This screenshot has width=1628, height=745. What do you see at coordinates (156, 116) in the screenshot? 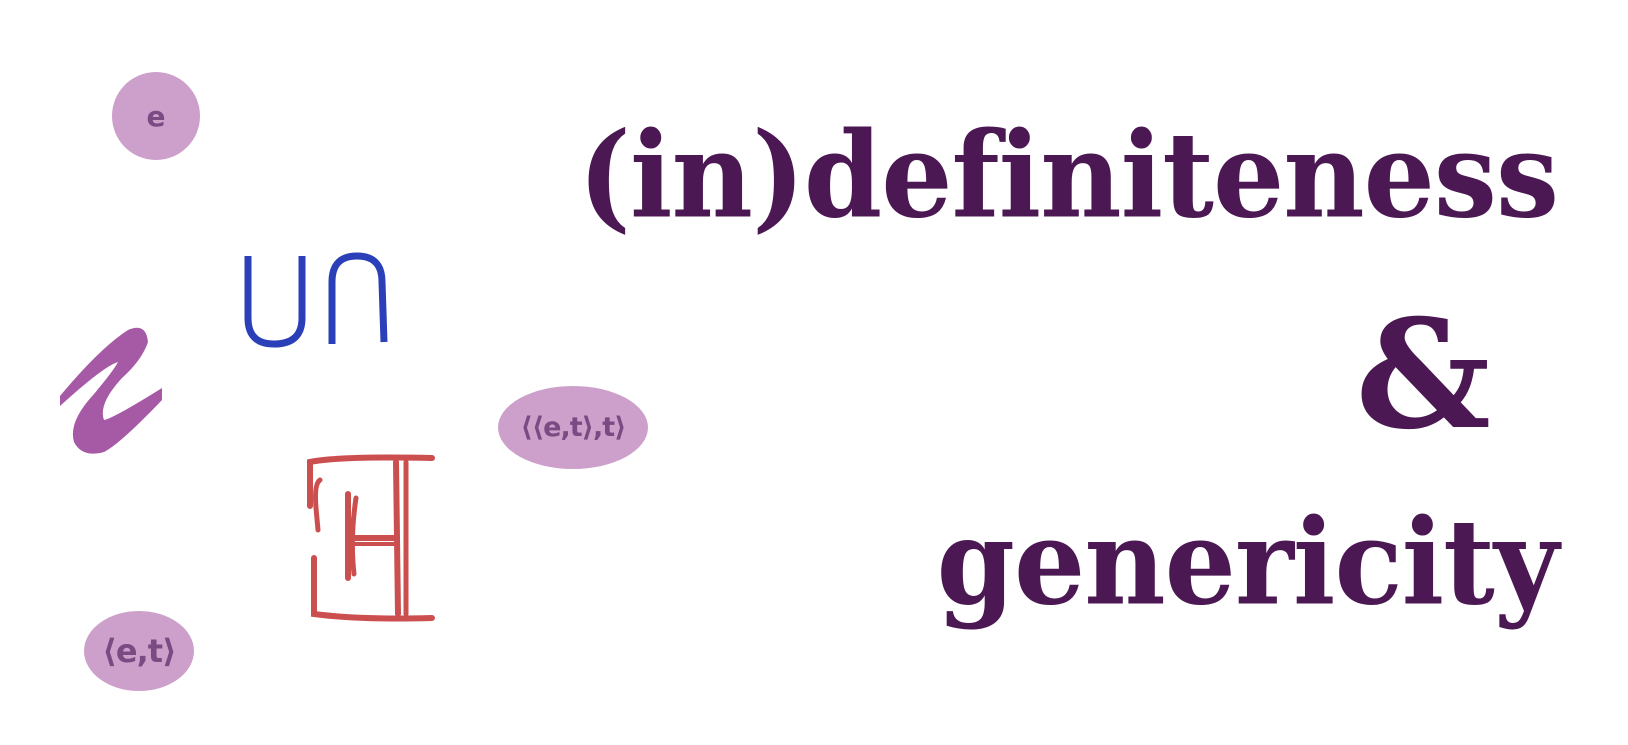
I see `entity-type-bubble: e` at bounding box center [156, 116].